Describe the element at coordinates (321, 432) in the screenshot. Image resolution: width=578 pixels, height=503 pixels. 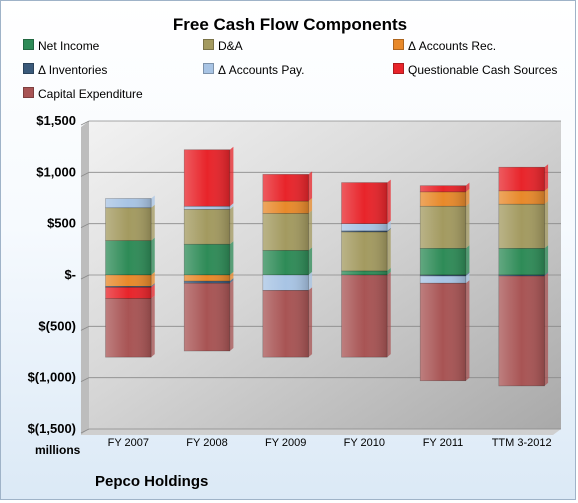
I see `plot-floor` at that location.